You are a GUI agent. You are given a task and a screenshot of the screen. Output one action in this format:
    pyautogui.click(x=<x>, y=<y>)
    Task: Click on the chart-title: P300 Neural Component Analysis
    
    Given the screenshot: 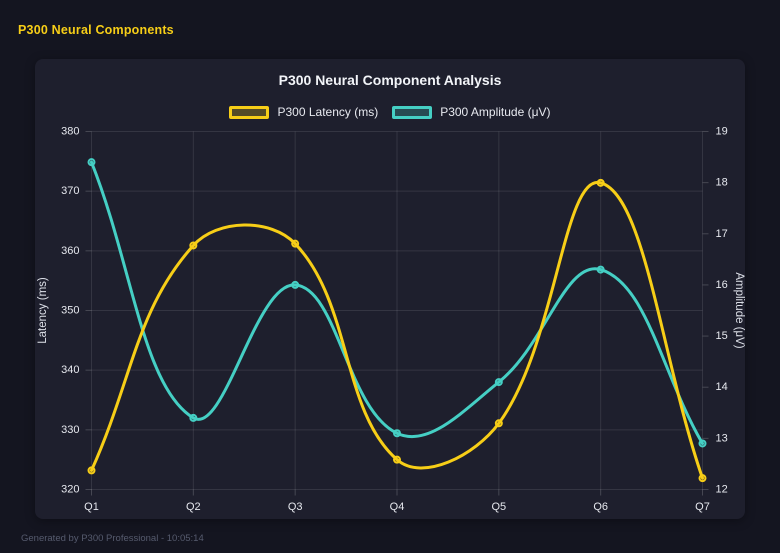 What is the action you would take?
    pyautogui.click(x=390, y=80)
    